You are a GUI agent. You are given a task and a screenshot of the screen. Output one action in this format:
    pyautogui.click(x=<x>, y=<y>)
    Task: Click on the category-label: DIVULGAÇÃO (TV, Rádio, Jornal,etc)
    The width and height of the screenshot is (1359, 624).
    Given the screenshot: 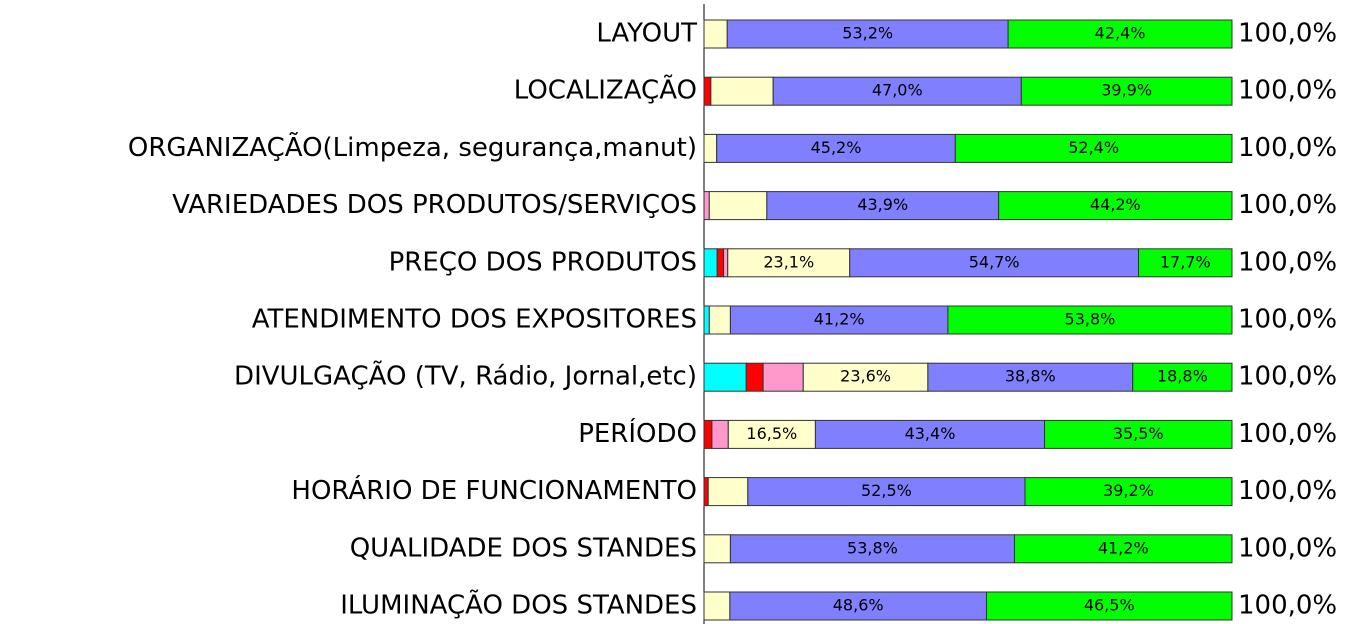 What is the action you would take?
    pyautogui.click(x=465, y=376)
    